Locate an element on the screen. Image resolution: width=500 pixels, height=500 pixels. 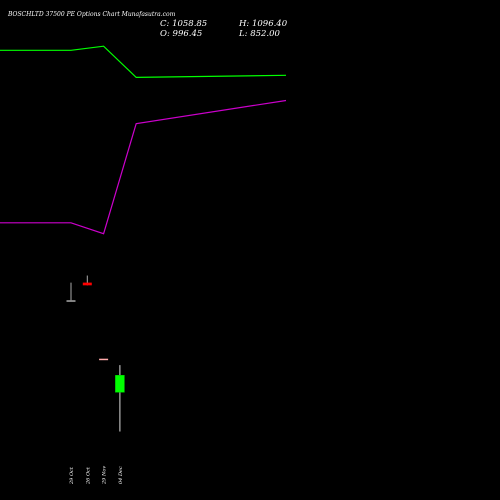
x-tick-labels: 29 Oct 26 Oct 29 Nov 04 Dec is located at coordinates (96, 475).